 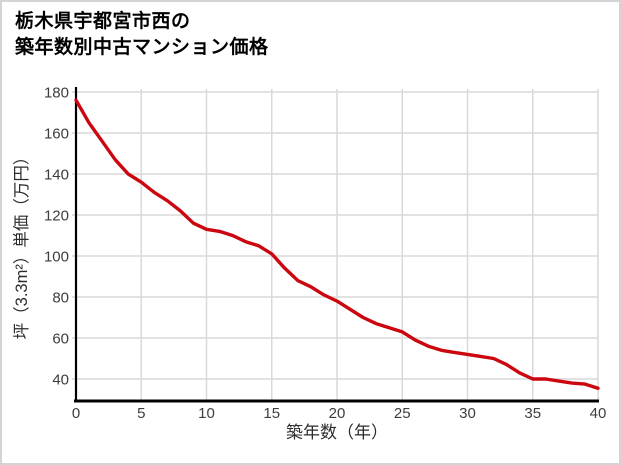 I want to click on y-tick-label: 60, so click(x=60, y=339).